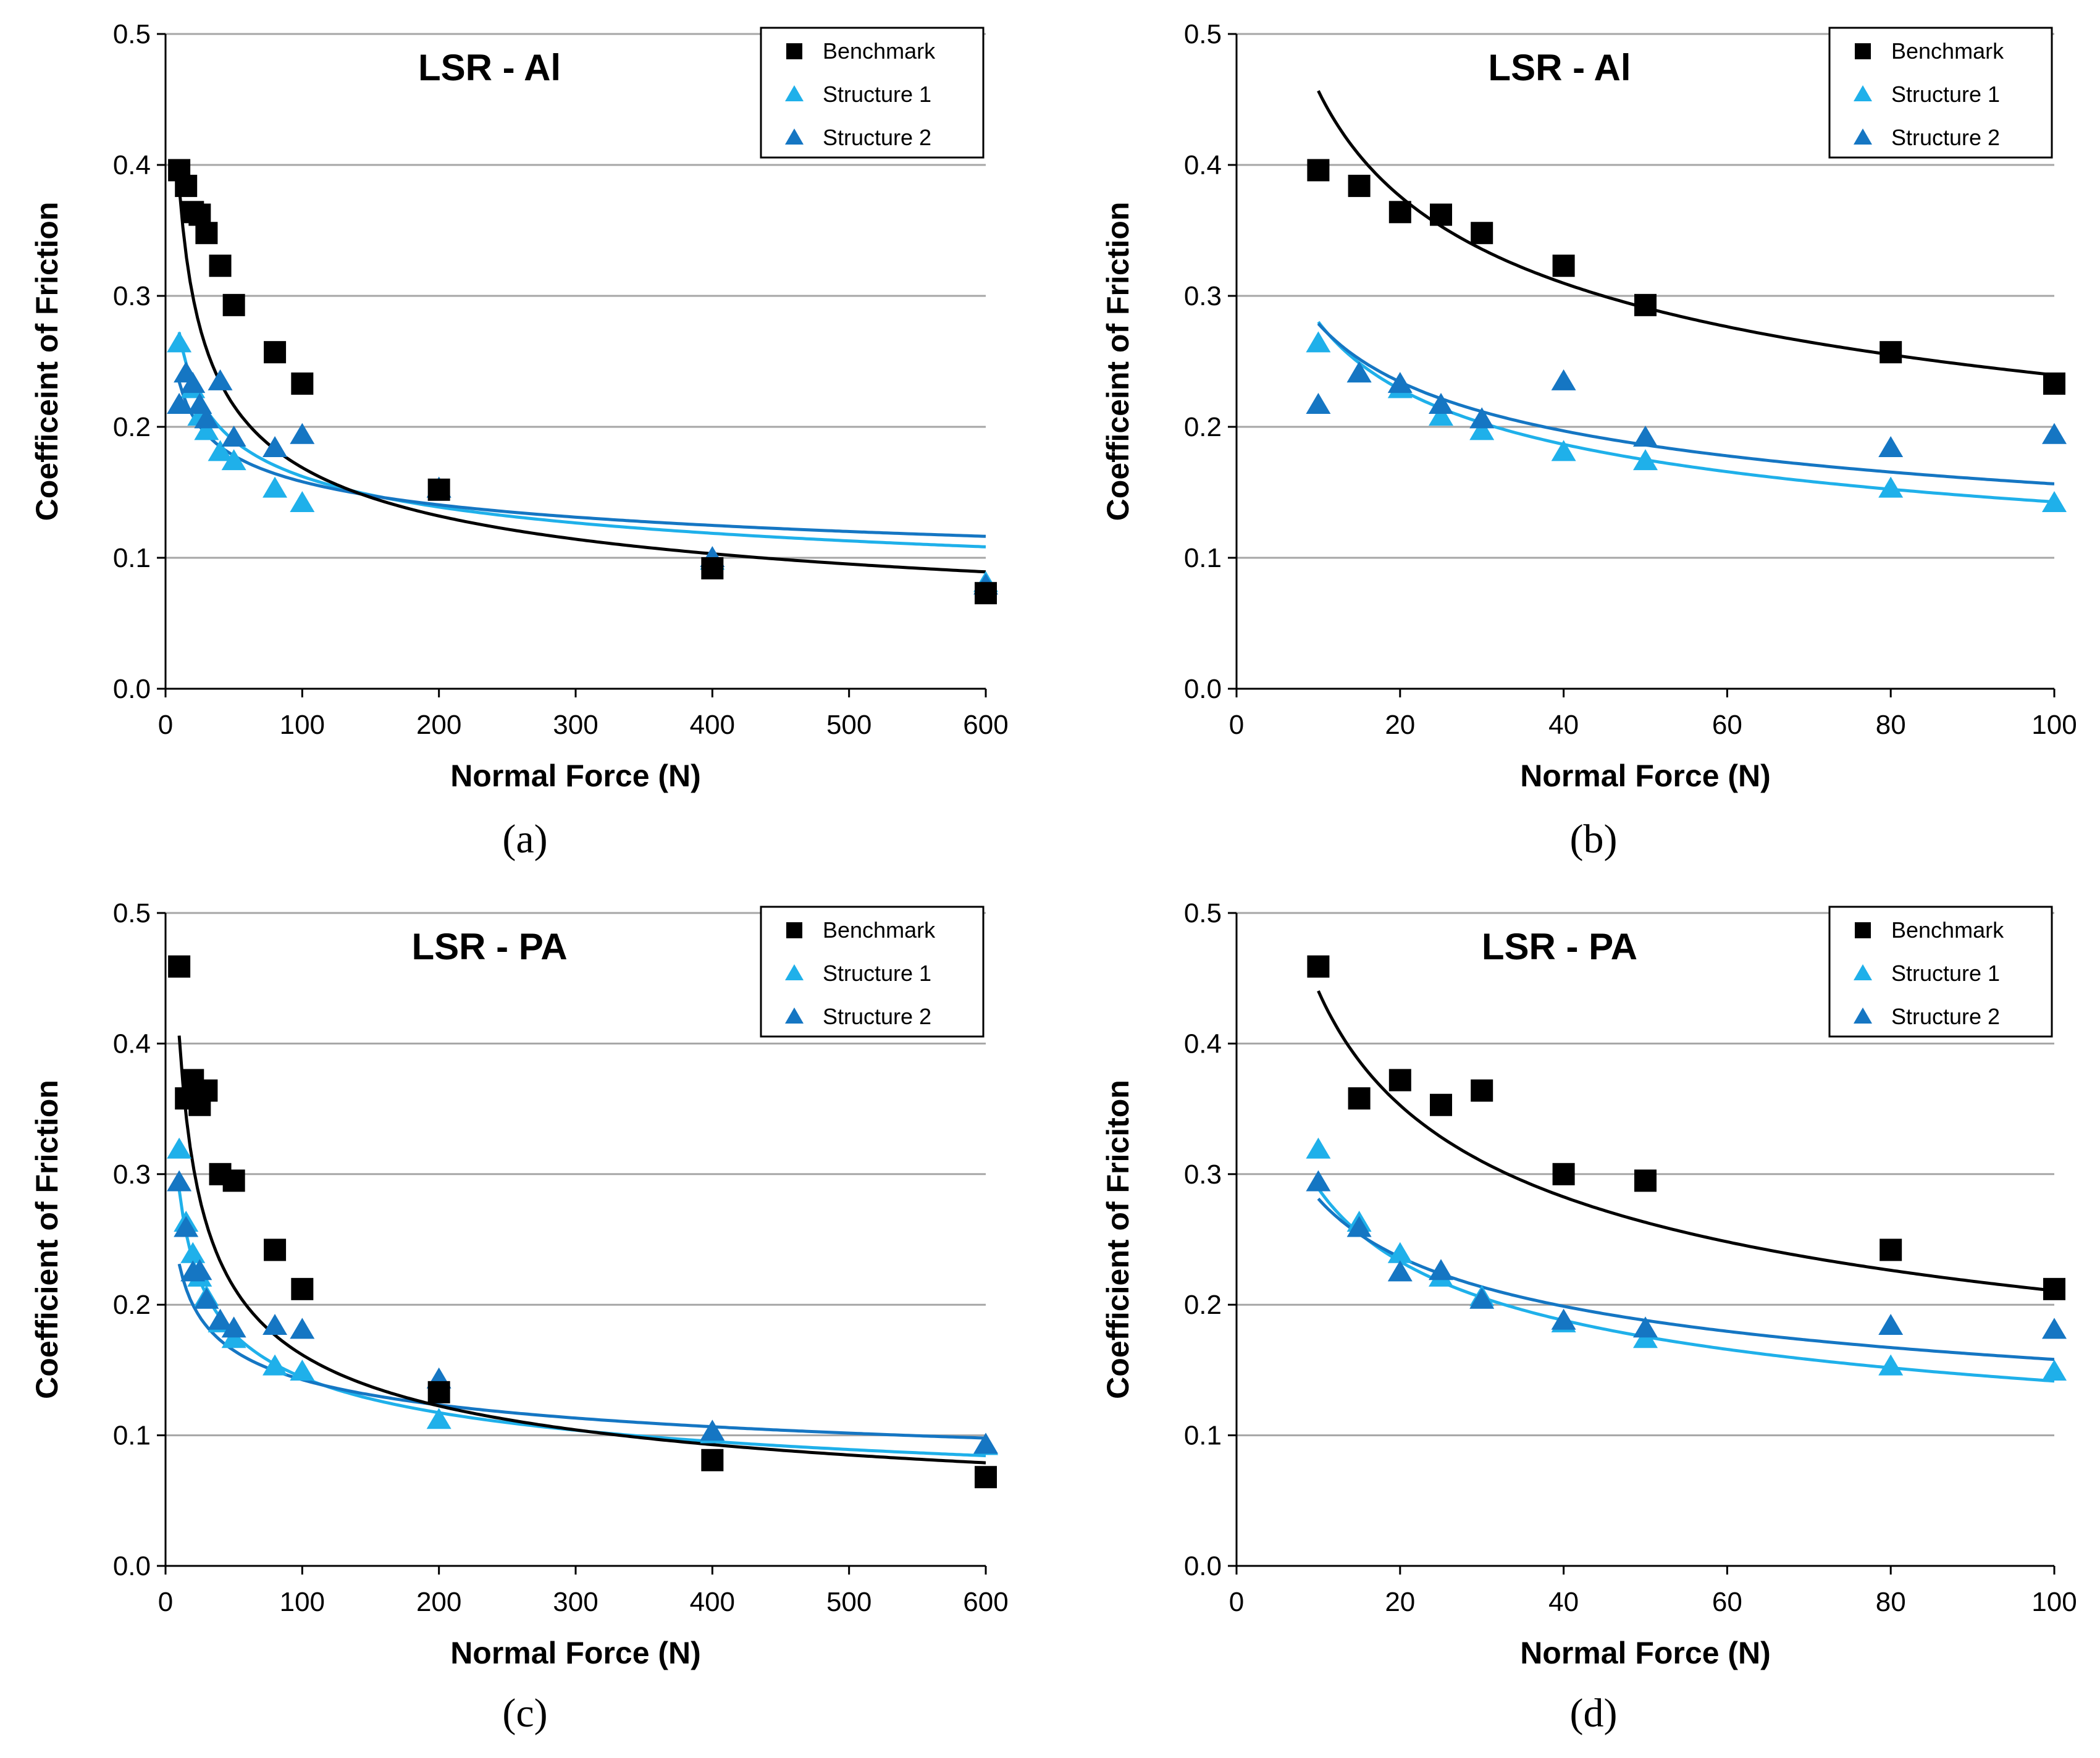 This screenshot has width=2100, height=1758. What do you see at coordinates (1863, 930) in the screenshot?
I see `legend-marker-benchmark` at bounding box center [1863, 930].